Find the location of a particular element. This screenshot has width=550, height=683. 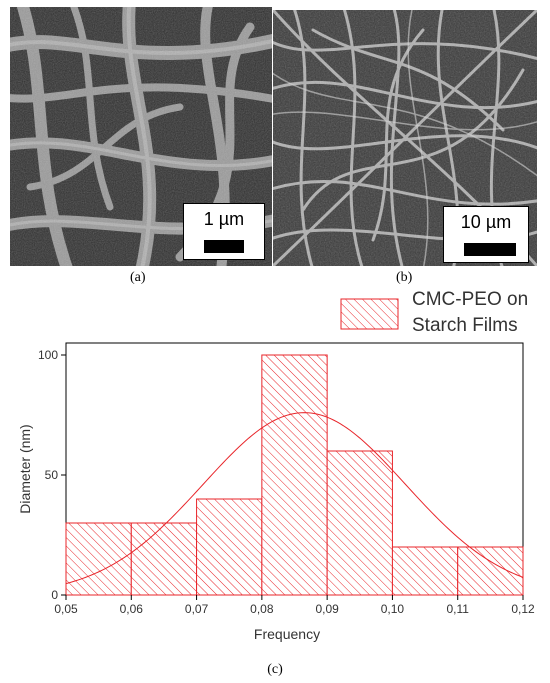

y-tick-label: 100 is located at coordinates (48, 355).